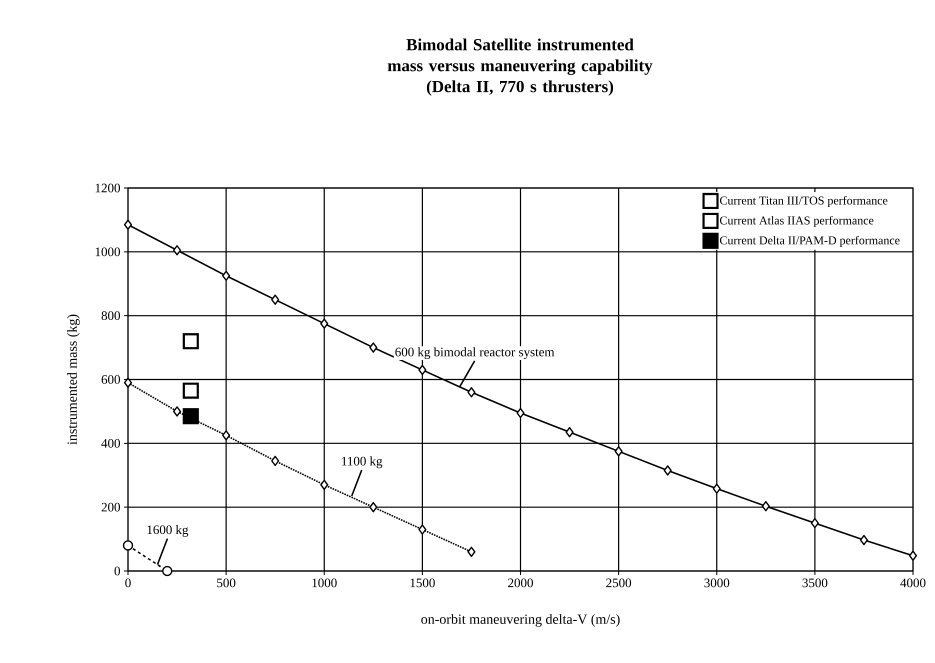 This screenshot has width=935, height=663. I want to click on x-tick-label: 3500, so click(815, 583).